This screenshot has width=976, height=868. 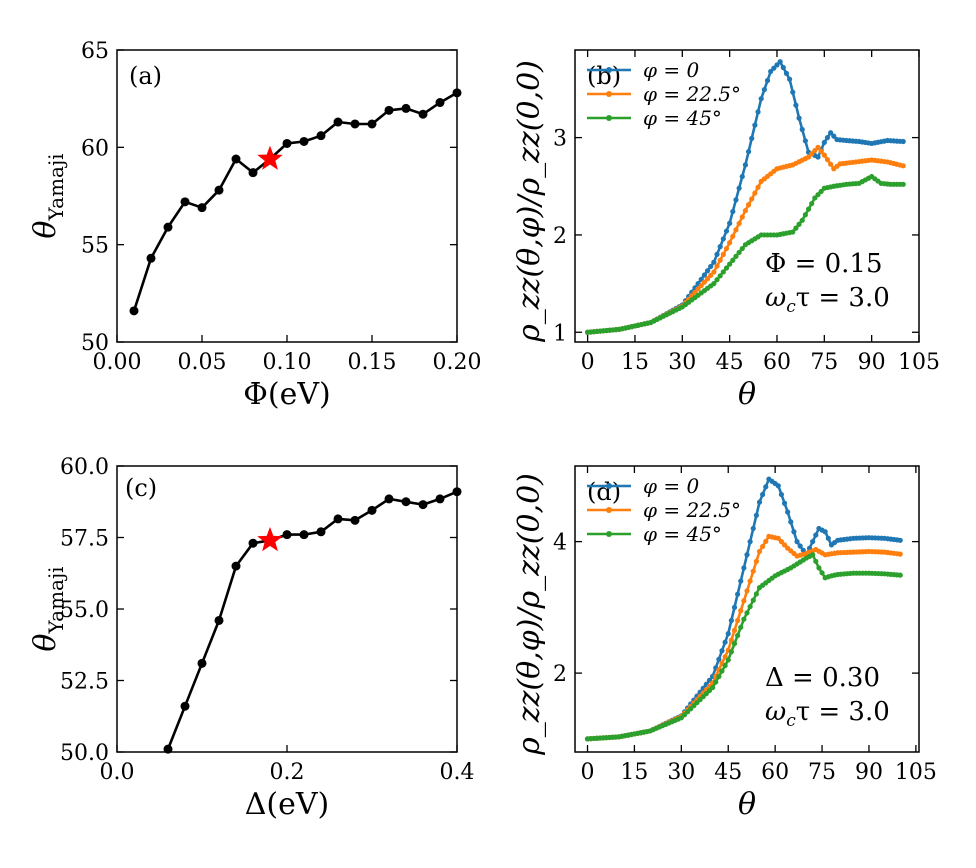 What do you see at coordinates (457, 772) in the screenshot?
I see `x-tick-label-c-2: 0.4` at bounding box center [457, 772].